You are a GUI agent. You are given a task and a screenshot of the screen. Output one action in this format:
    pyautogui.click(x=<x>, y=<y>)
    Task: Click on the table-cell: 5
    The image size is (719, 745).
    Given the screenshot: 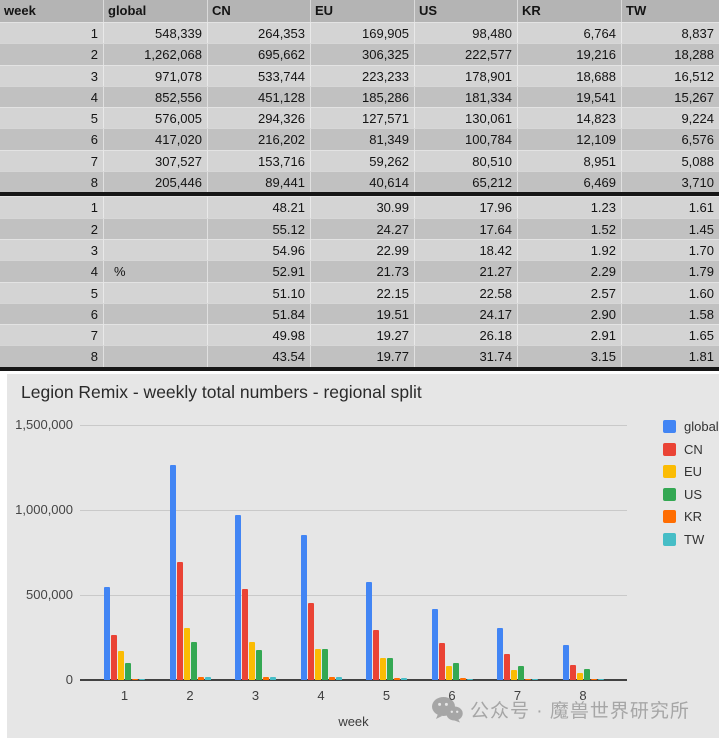 What is the action you would take?
    pyautogui.click(x=51, y=117)
    